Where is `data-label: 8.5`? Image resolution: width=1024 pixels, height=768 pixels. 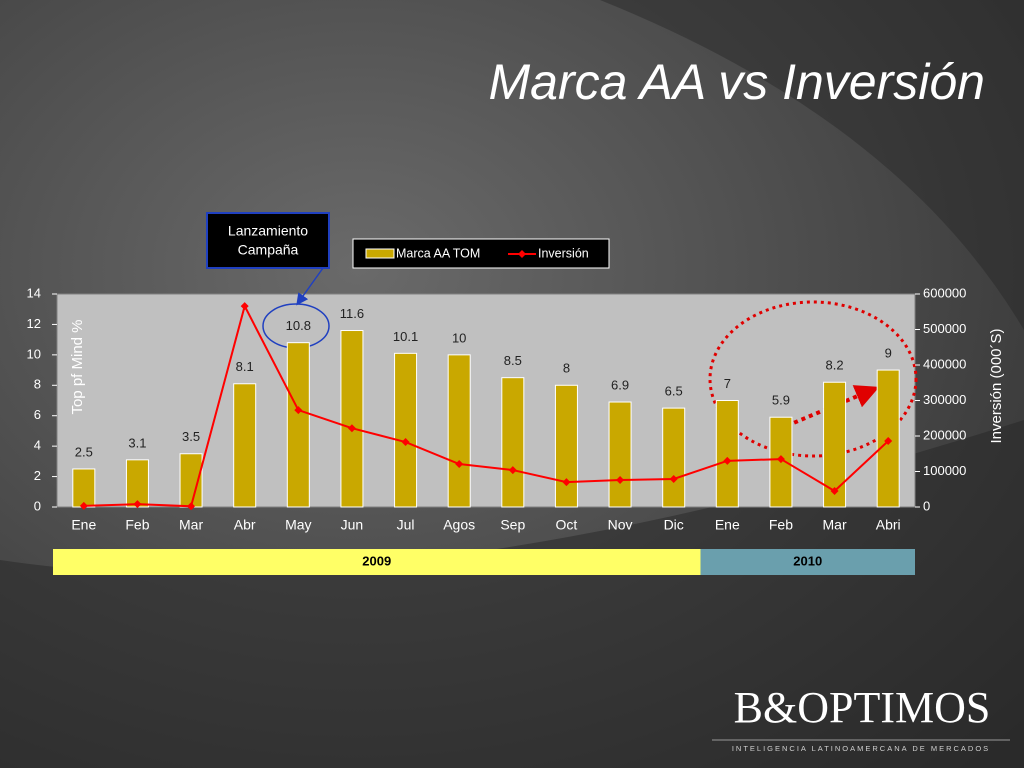
data-label: 8.5 is located at coordinates (513, 360).